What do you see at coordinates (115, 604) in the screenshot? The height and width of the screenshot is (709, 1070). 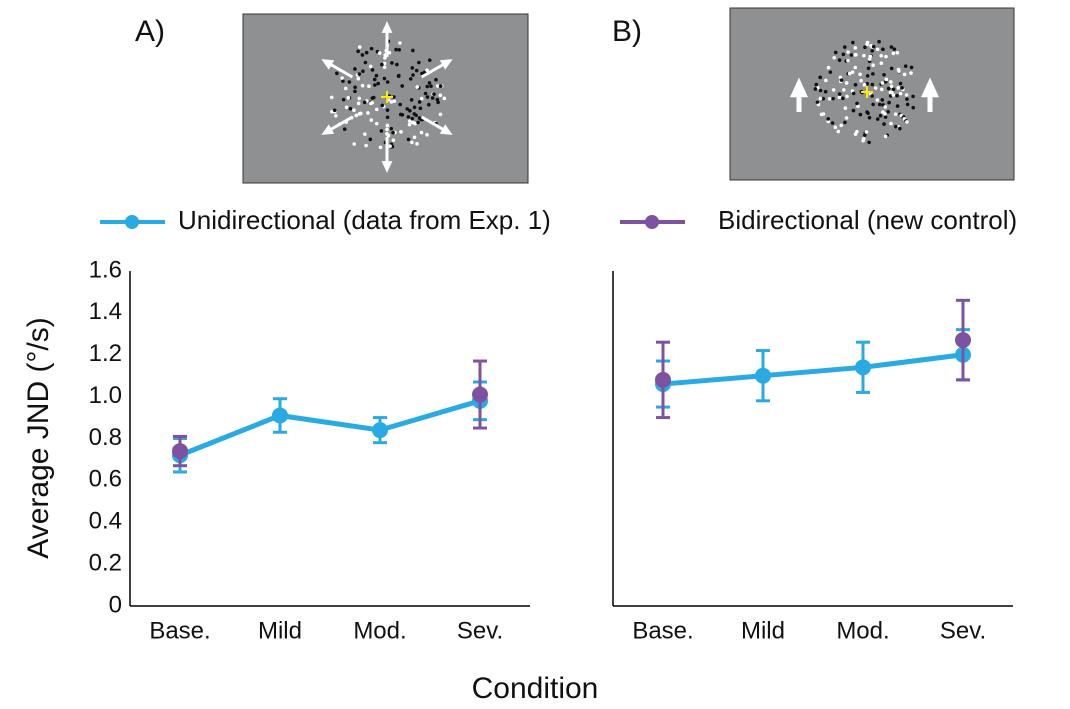 I see `y-tick-label: 0` at bounding box center [115, 604].